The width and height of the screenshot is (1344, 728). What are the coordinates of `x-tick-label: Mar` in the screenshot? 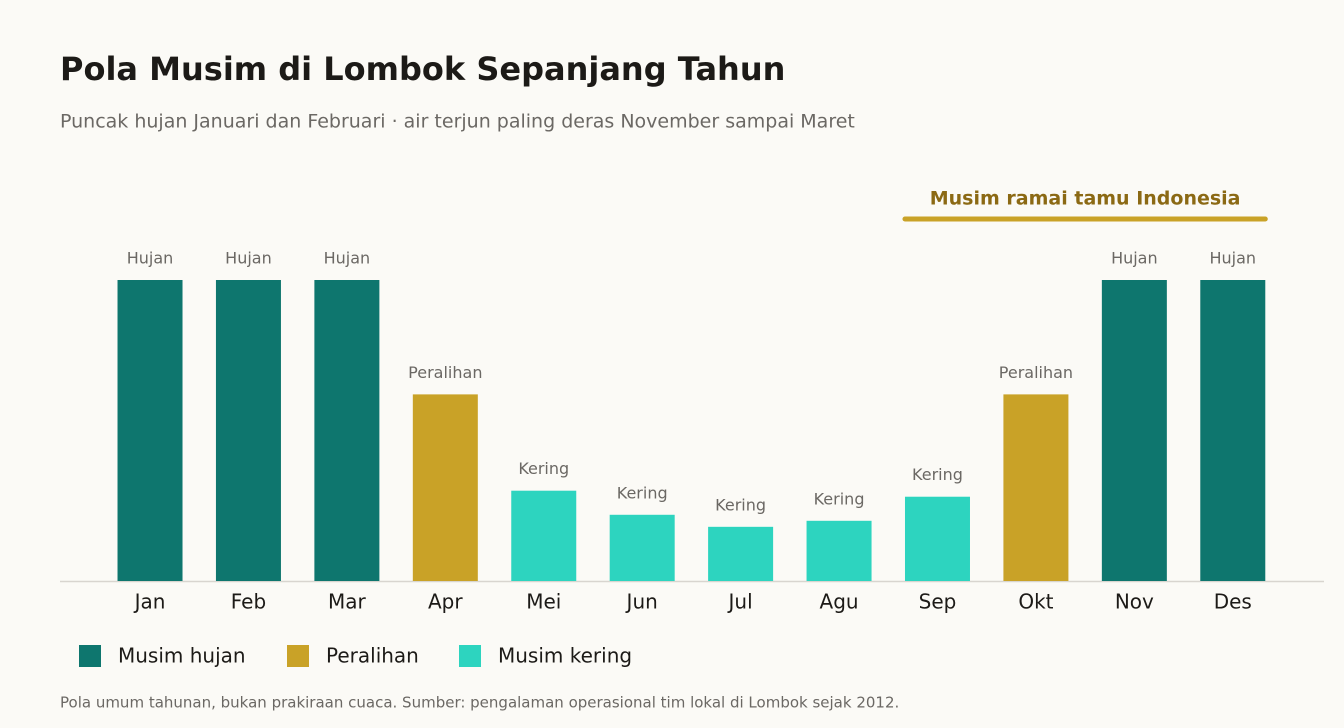 It's located at (347, 602).